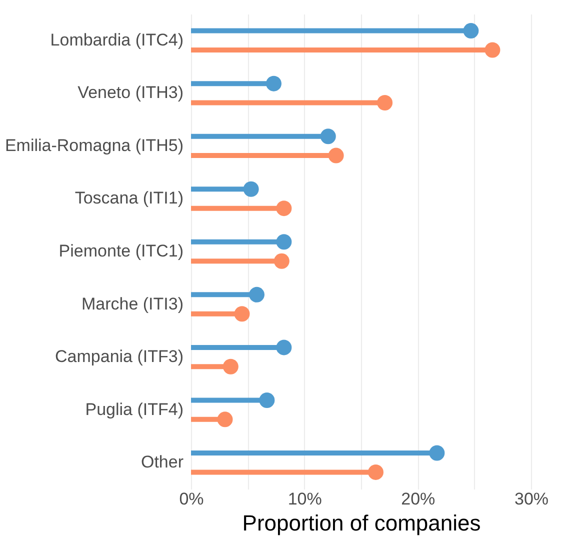 The height and width of the screenshot is (536, 569). I want to click on y-tick-label: Puglia (ITF4), so click(134, 409).